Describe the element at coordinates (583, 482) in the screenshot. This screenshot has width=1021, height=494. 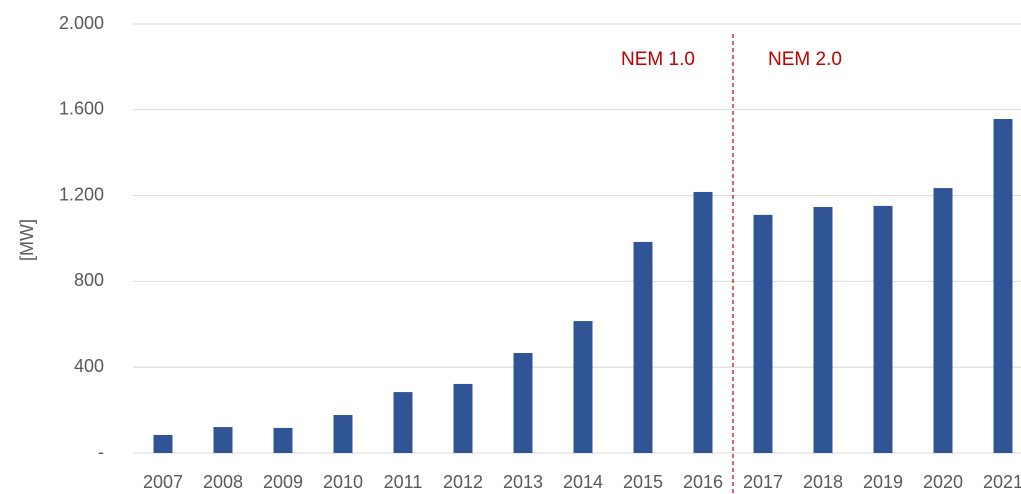
I see `x-tick-label: 2014` at that location.